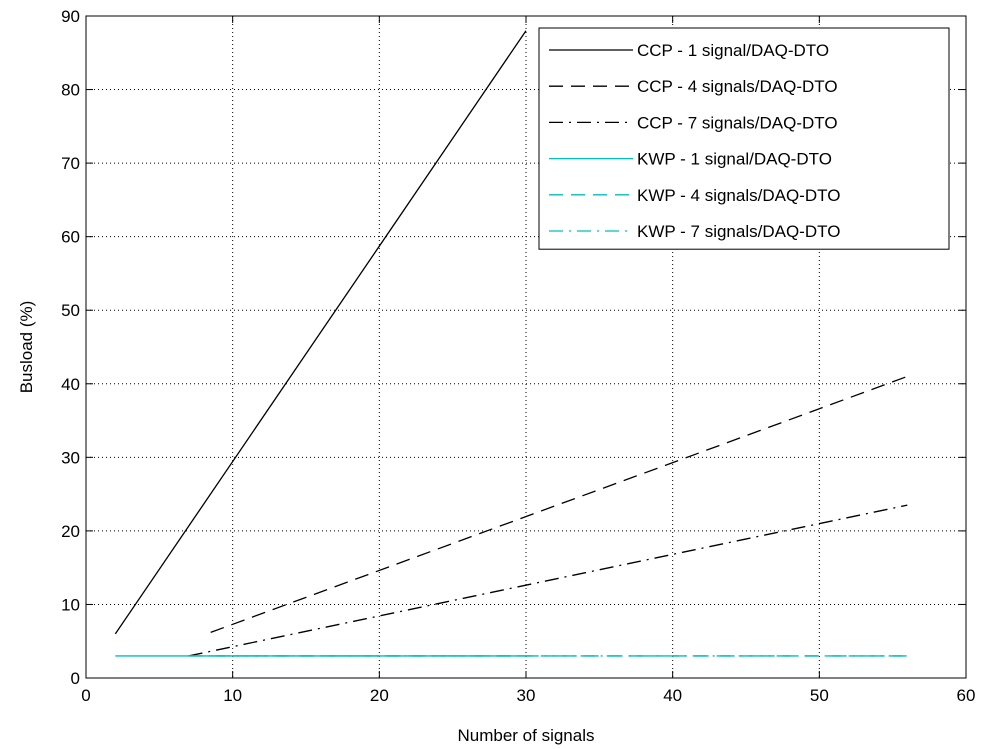  I want to click on y-tick-label: 40, so click(70, 384).